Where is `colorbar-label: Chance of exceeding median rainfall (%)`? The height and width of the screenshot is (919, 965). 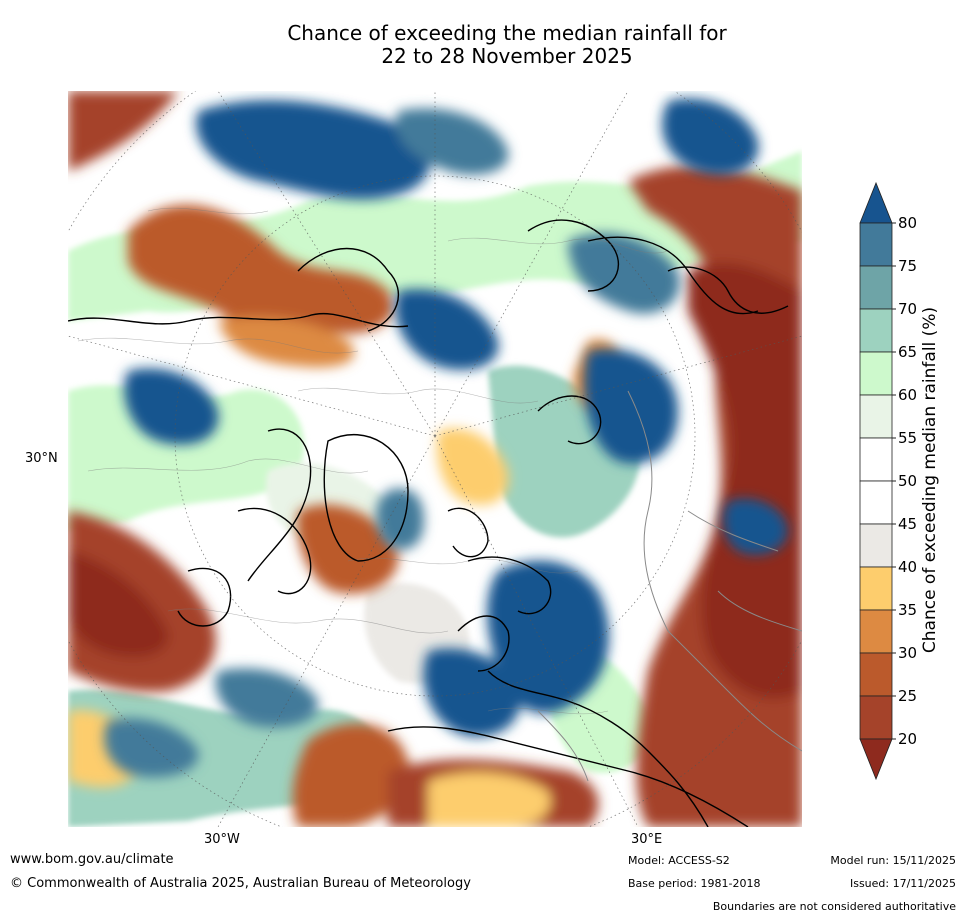
colorbar-label: Chance of exceeding median rainfall (%) is located at coordinates (930, 480).